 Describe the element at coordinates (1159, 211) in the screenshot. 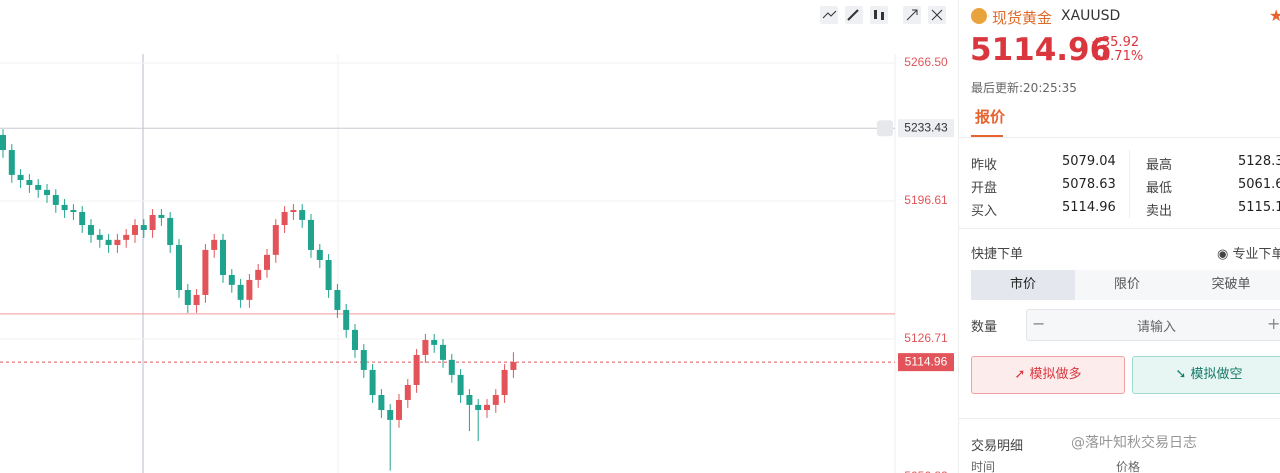

I see `quote-label: 卖出` at that location.